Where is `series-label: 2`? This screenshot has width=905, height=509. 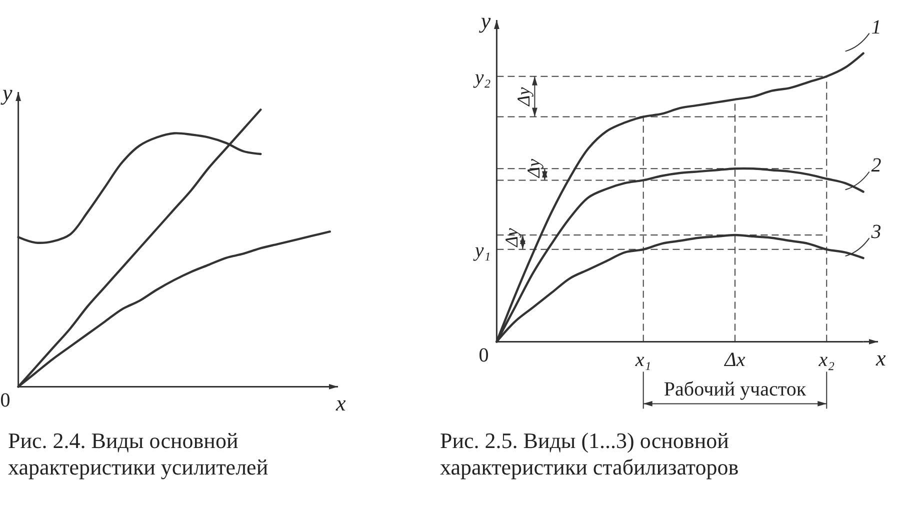 series-label: 2 is located at coordinates (876, 165).